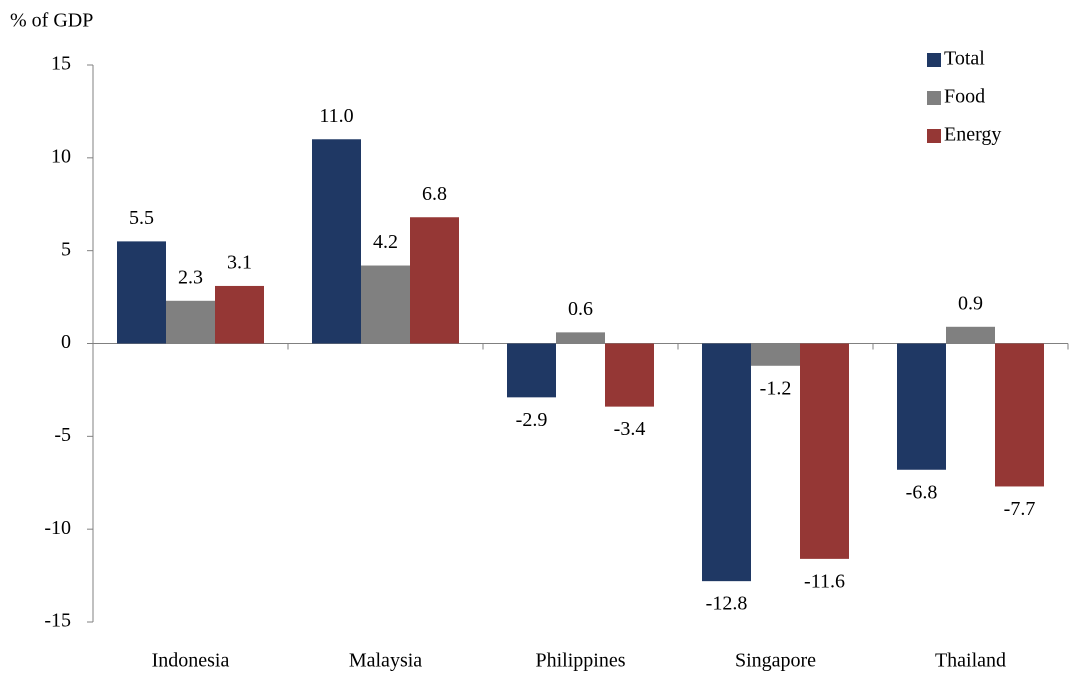 The image size is (1070, 679). What do you see at coordinates (141, 218) in the screenshot?
I see `value-label: 5.5` at bounding box center [141, 218].